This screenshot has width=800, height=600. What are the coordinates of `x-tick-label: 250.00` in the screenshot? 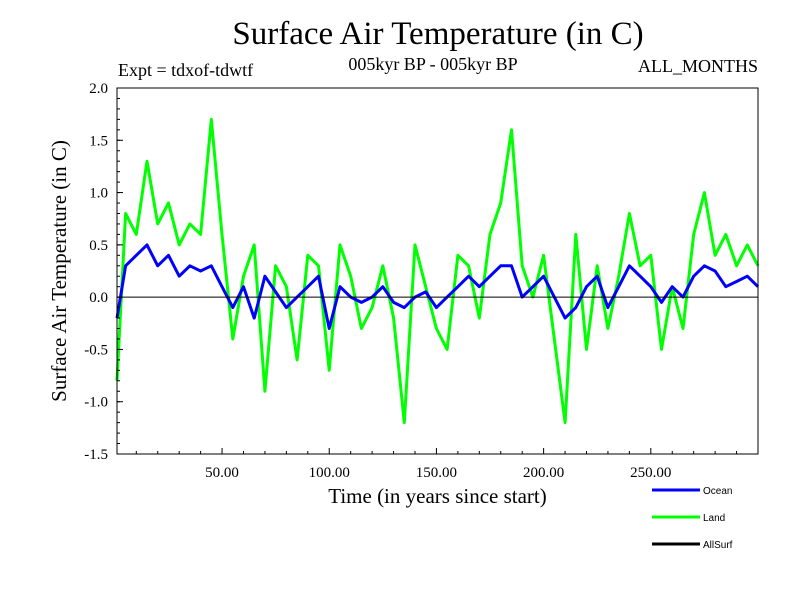 It's located at (650, 473).